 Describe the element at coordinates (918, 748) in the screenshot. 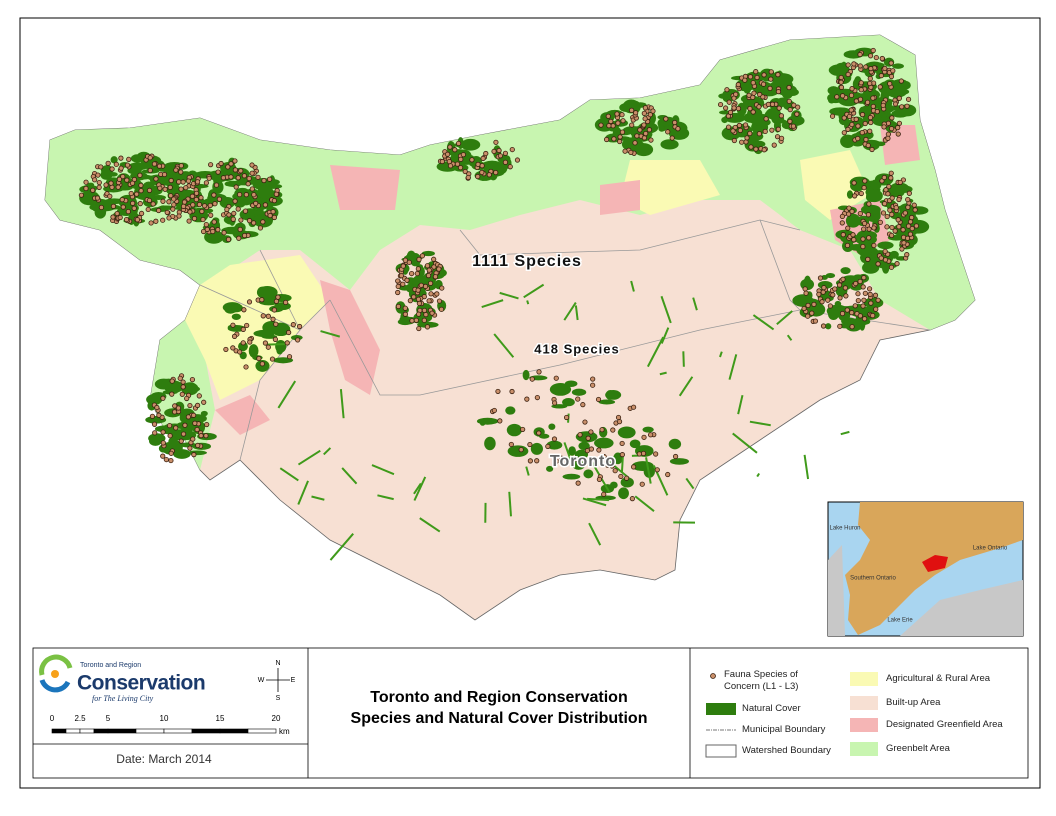

I see `legend-label: Greenbelt Area` at that location.